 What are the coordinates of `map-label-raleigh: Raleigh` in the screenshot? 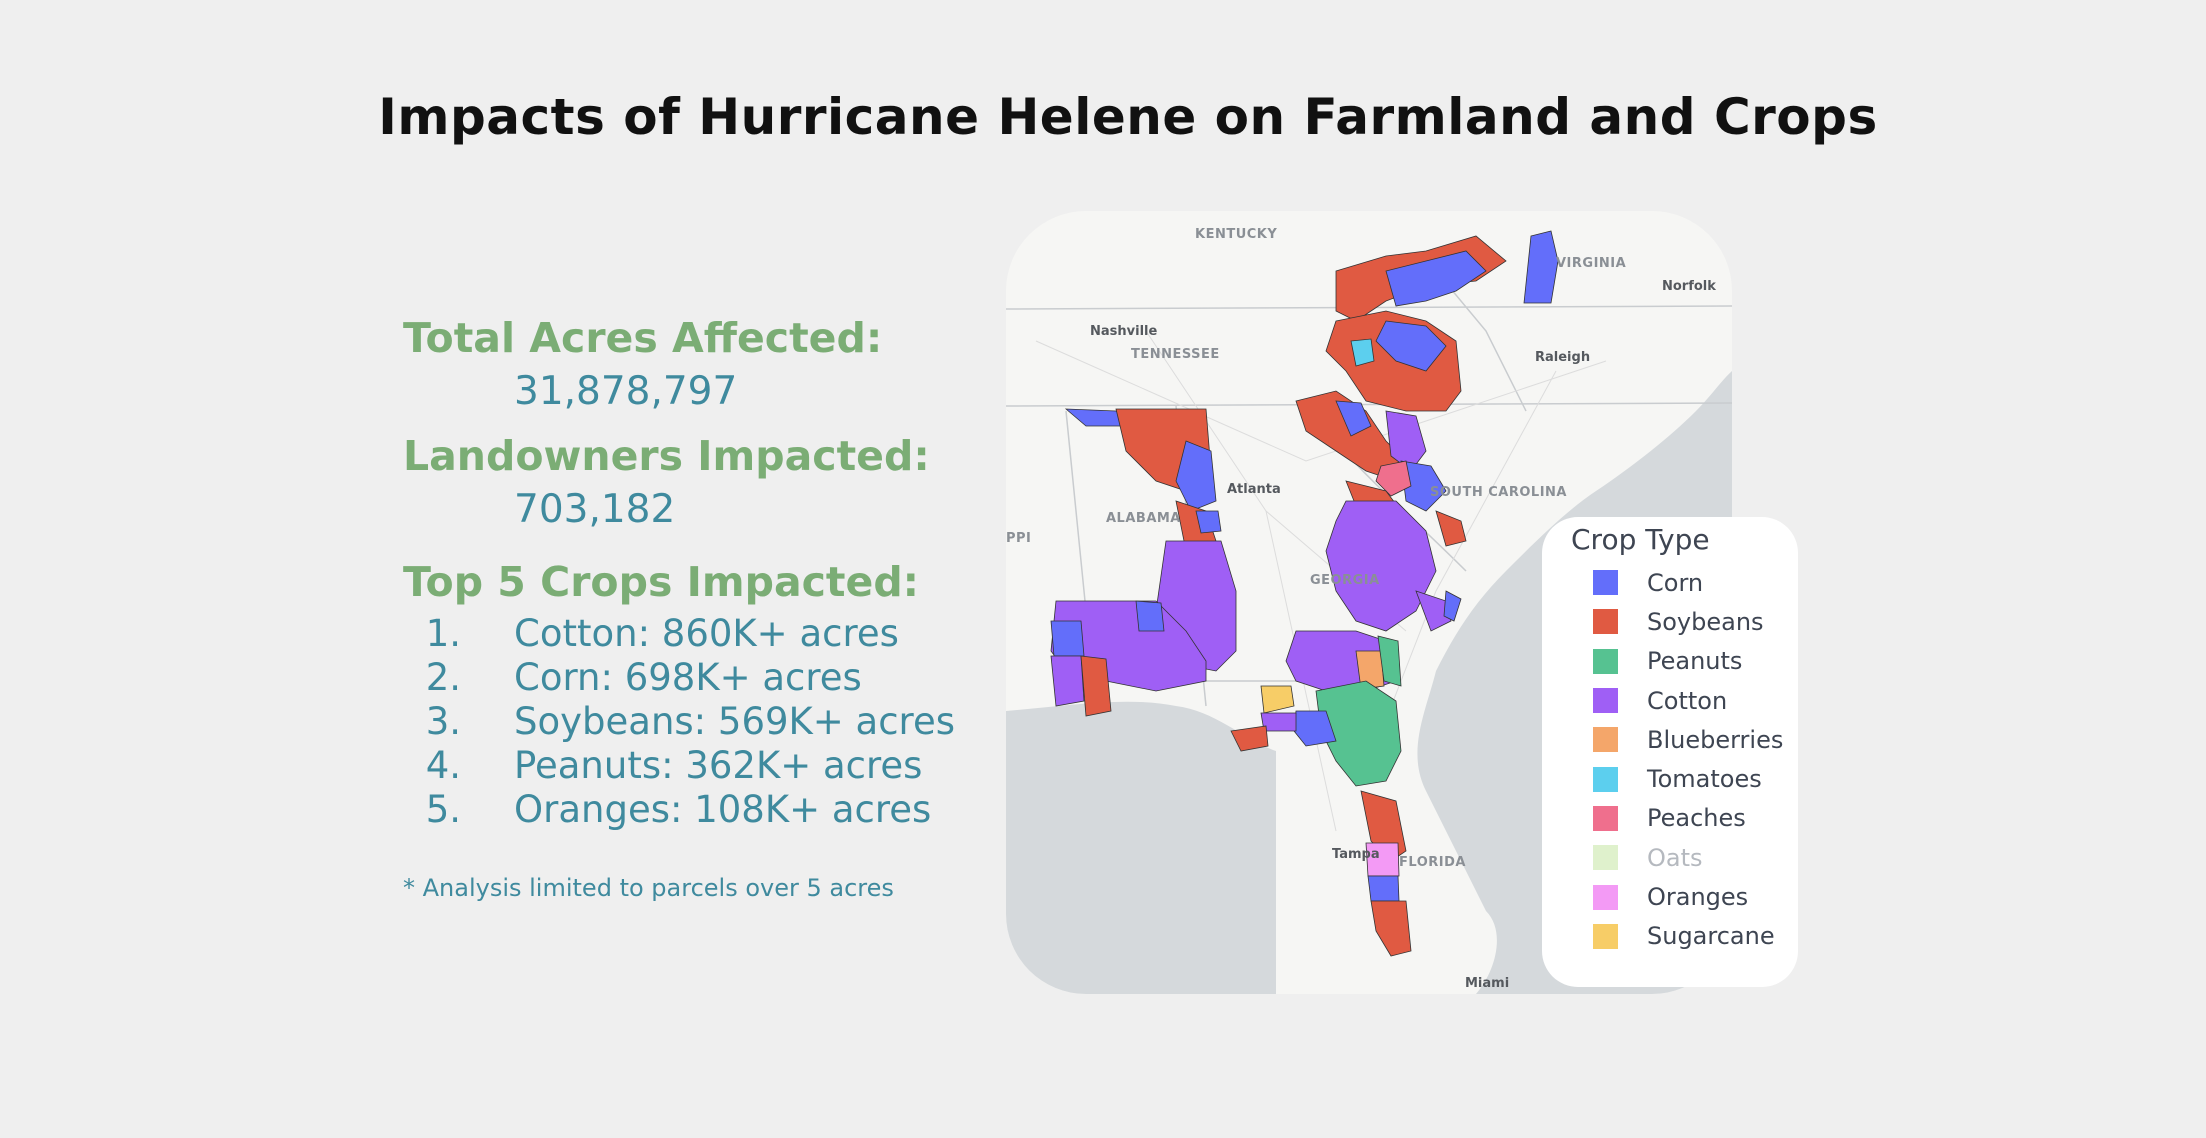 It's located at (1563, 357).